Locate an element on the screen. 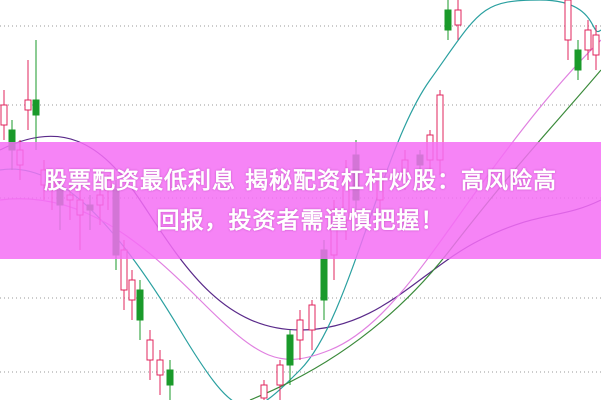  headline-line-1: 股票配资最低利息 揭秘配资杠杆炒股：高风险高 is located at coordinates (300, 180).